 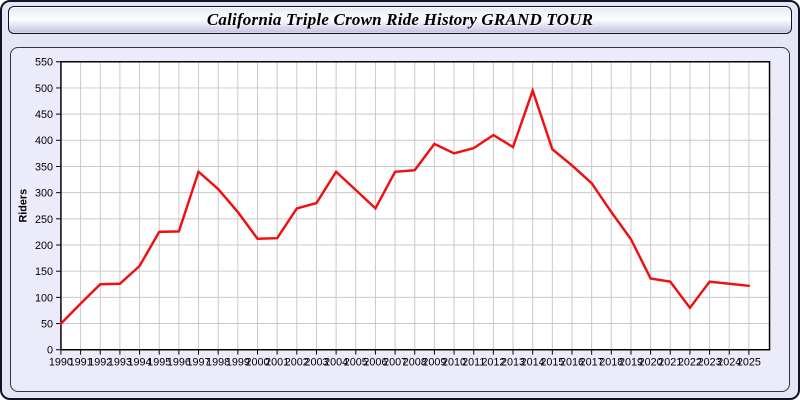 What do you see at coordinates (572, 362) in the screenshot?
I see `svg-text: 2016` at bounding box center [572, 362].